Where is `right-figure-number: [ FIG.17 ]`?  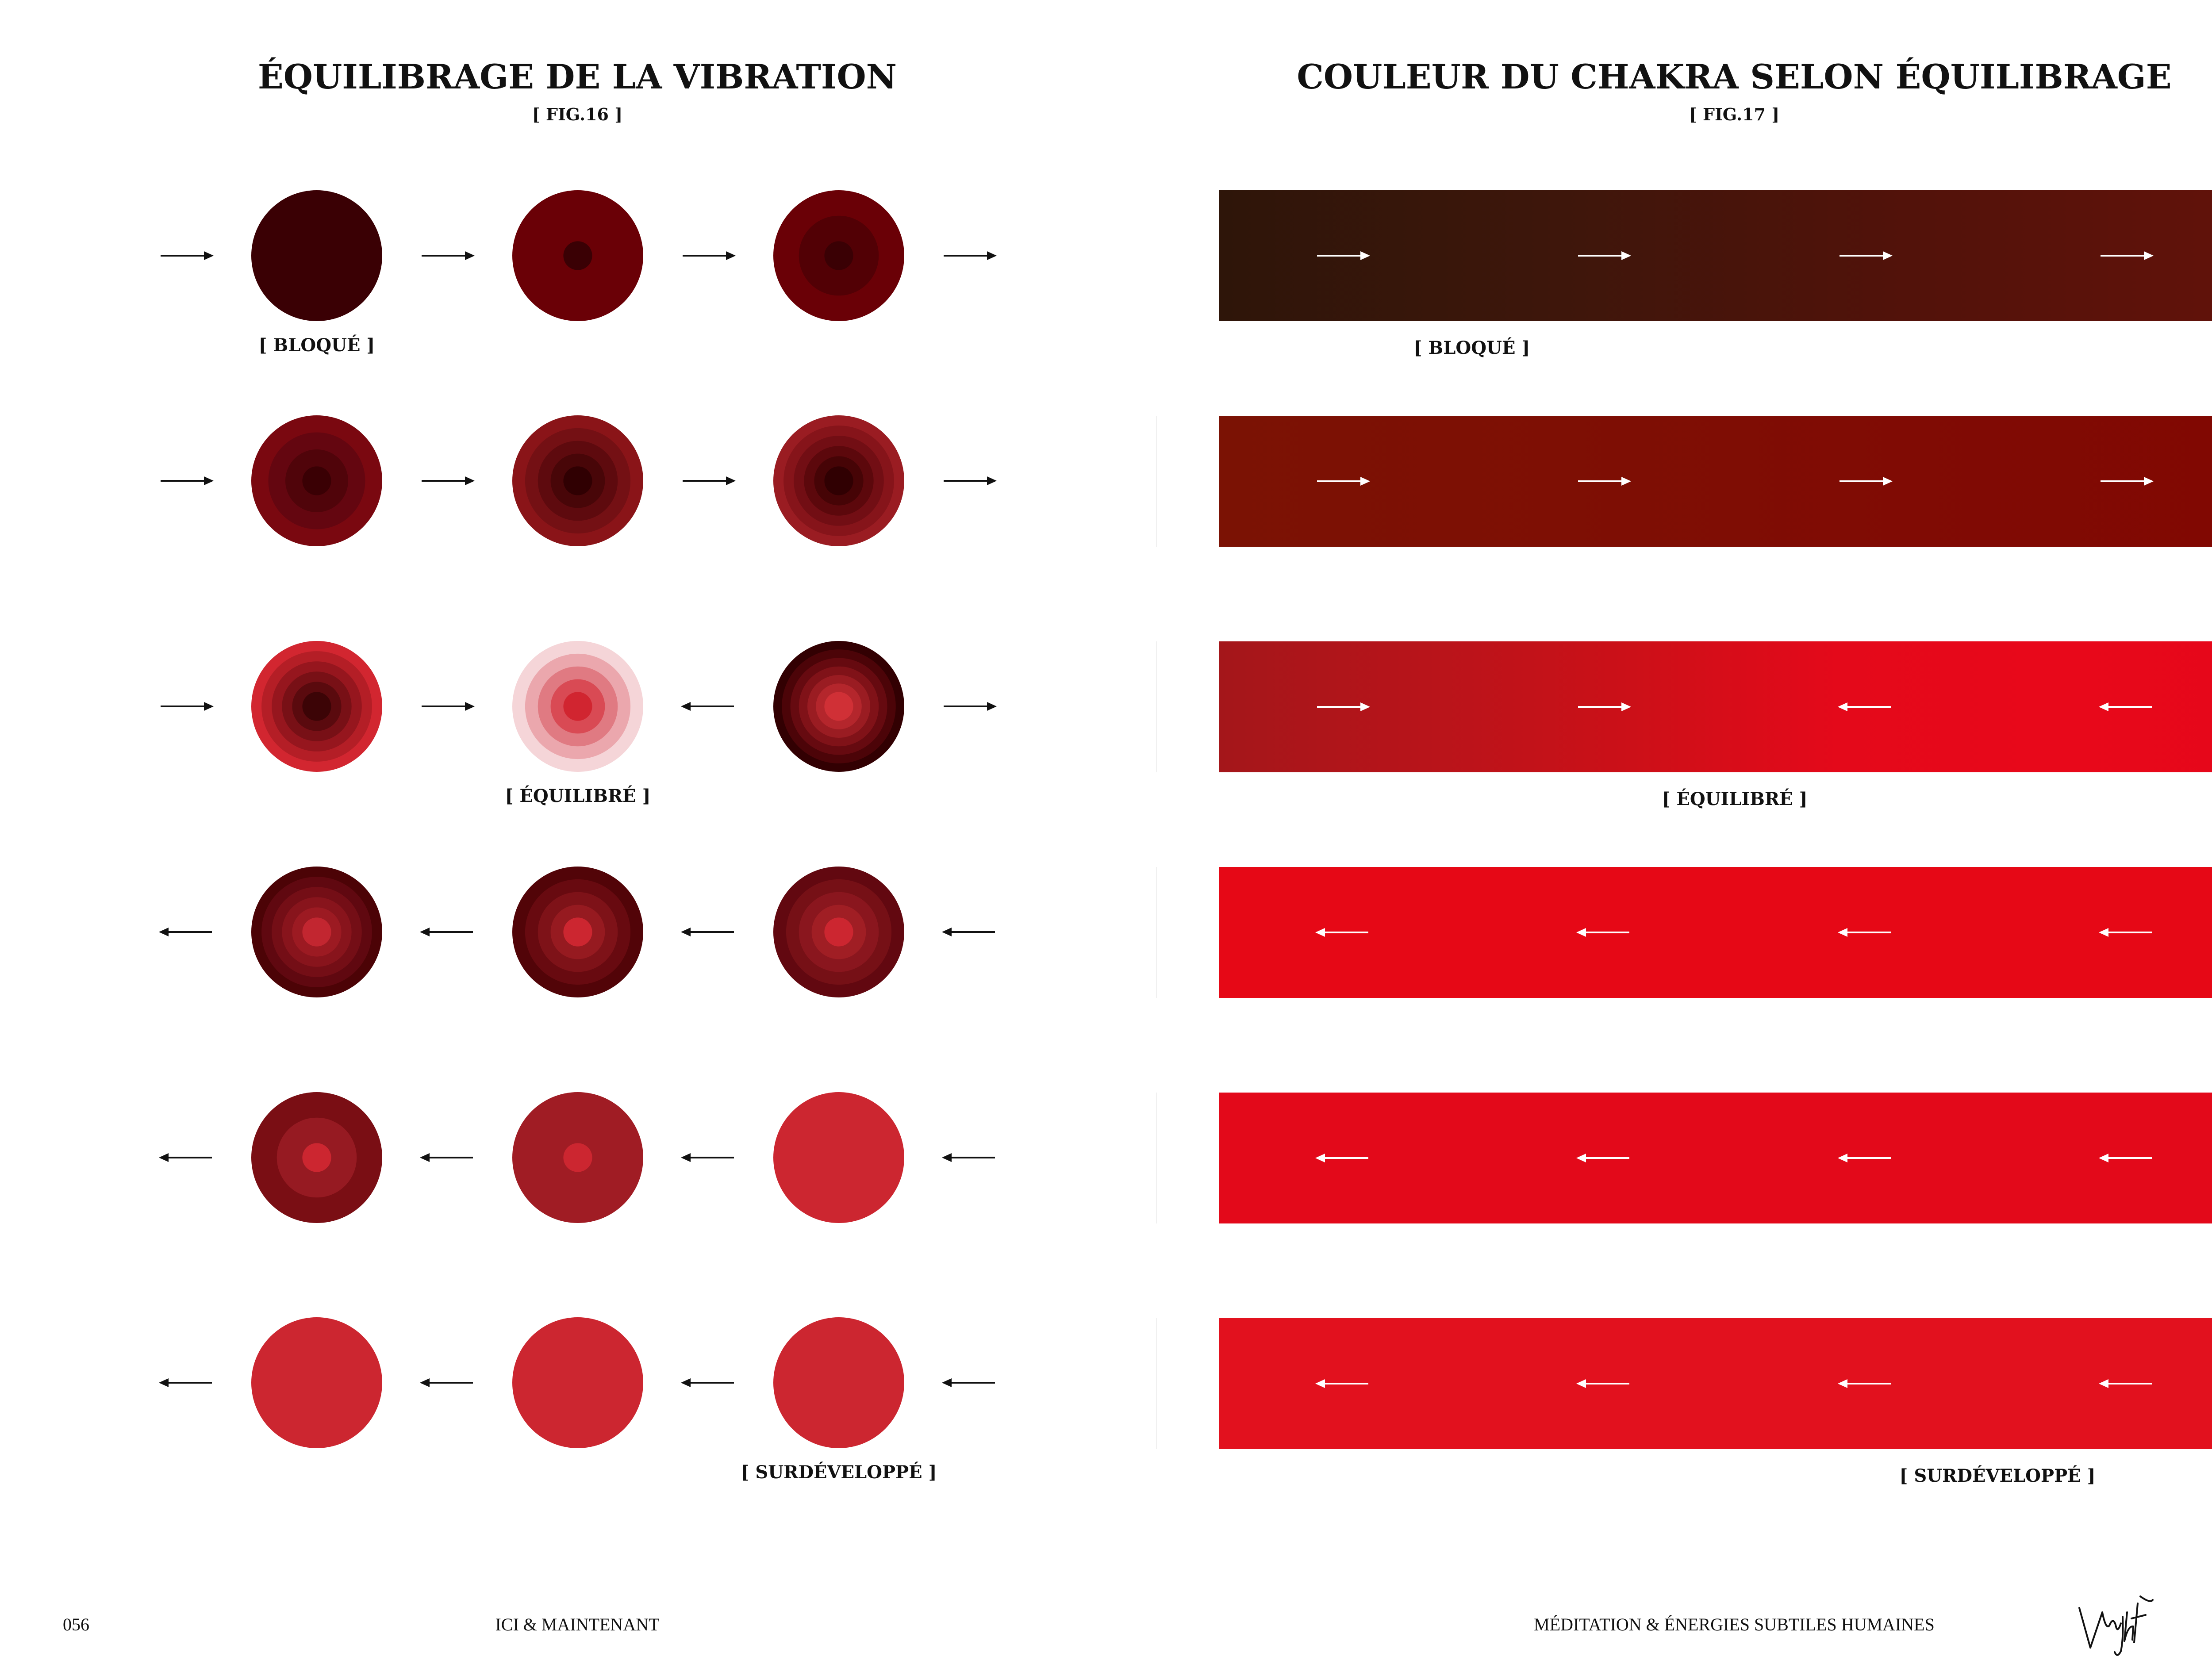
right-figure-number: [ FIG.17 ] is located at coordinates (1734, 114).